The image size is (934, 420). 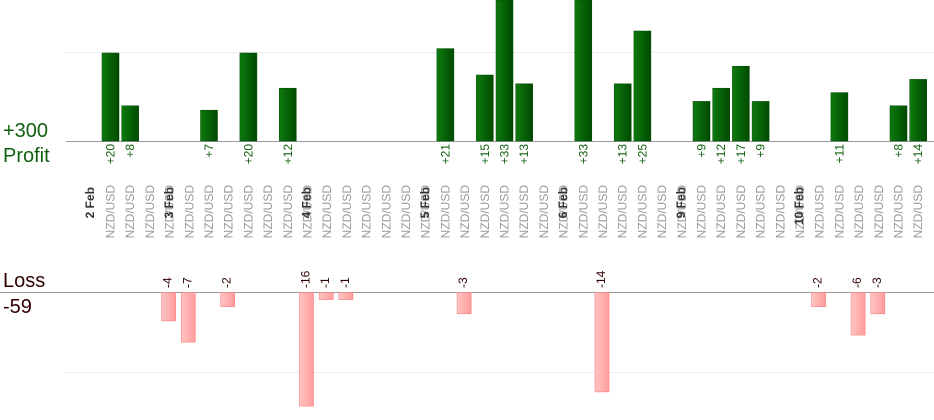 What do you see at coordinates (799, 206) in the screenshot?
I see `date-label: 10 Feb` at bounding box center [799, 206].